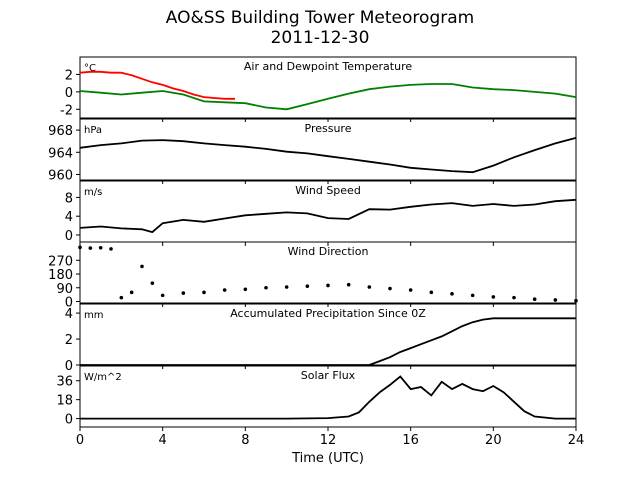 This screenshot has height=480, width=640. I want to click on ytick-label-0-2: 2, so click(69, 75).